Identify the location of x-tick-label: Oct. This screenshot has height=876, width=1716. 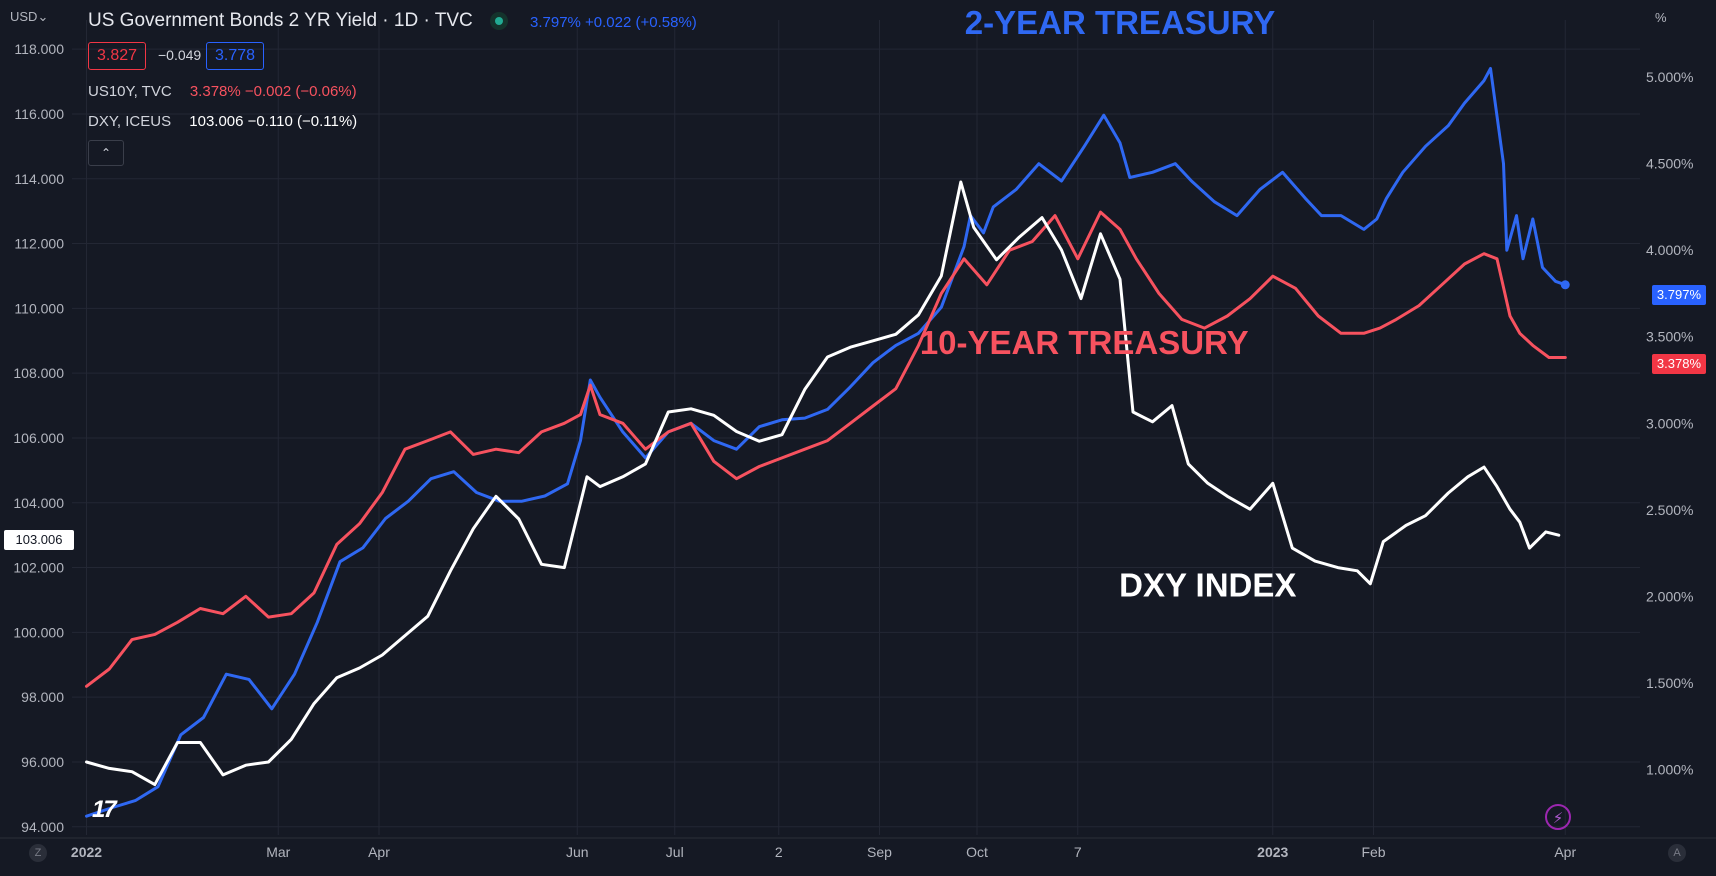
(977, 852).